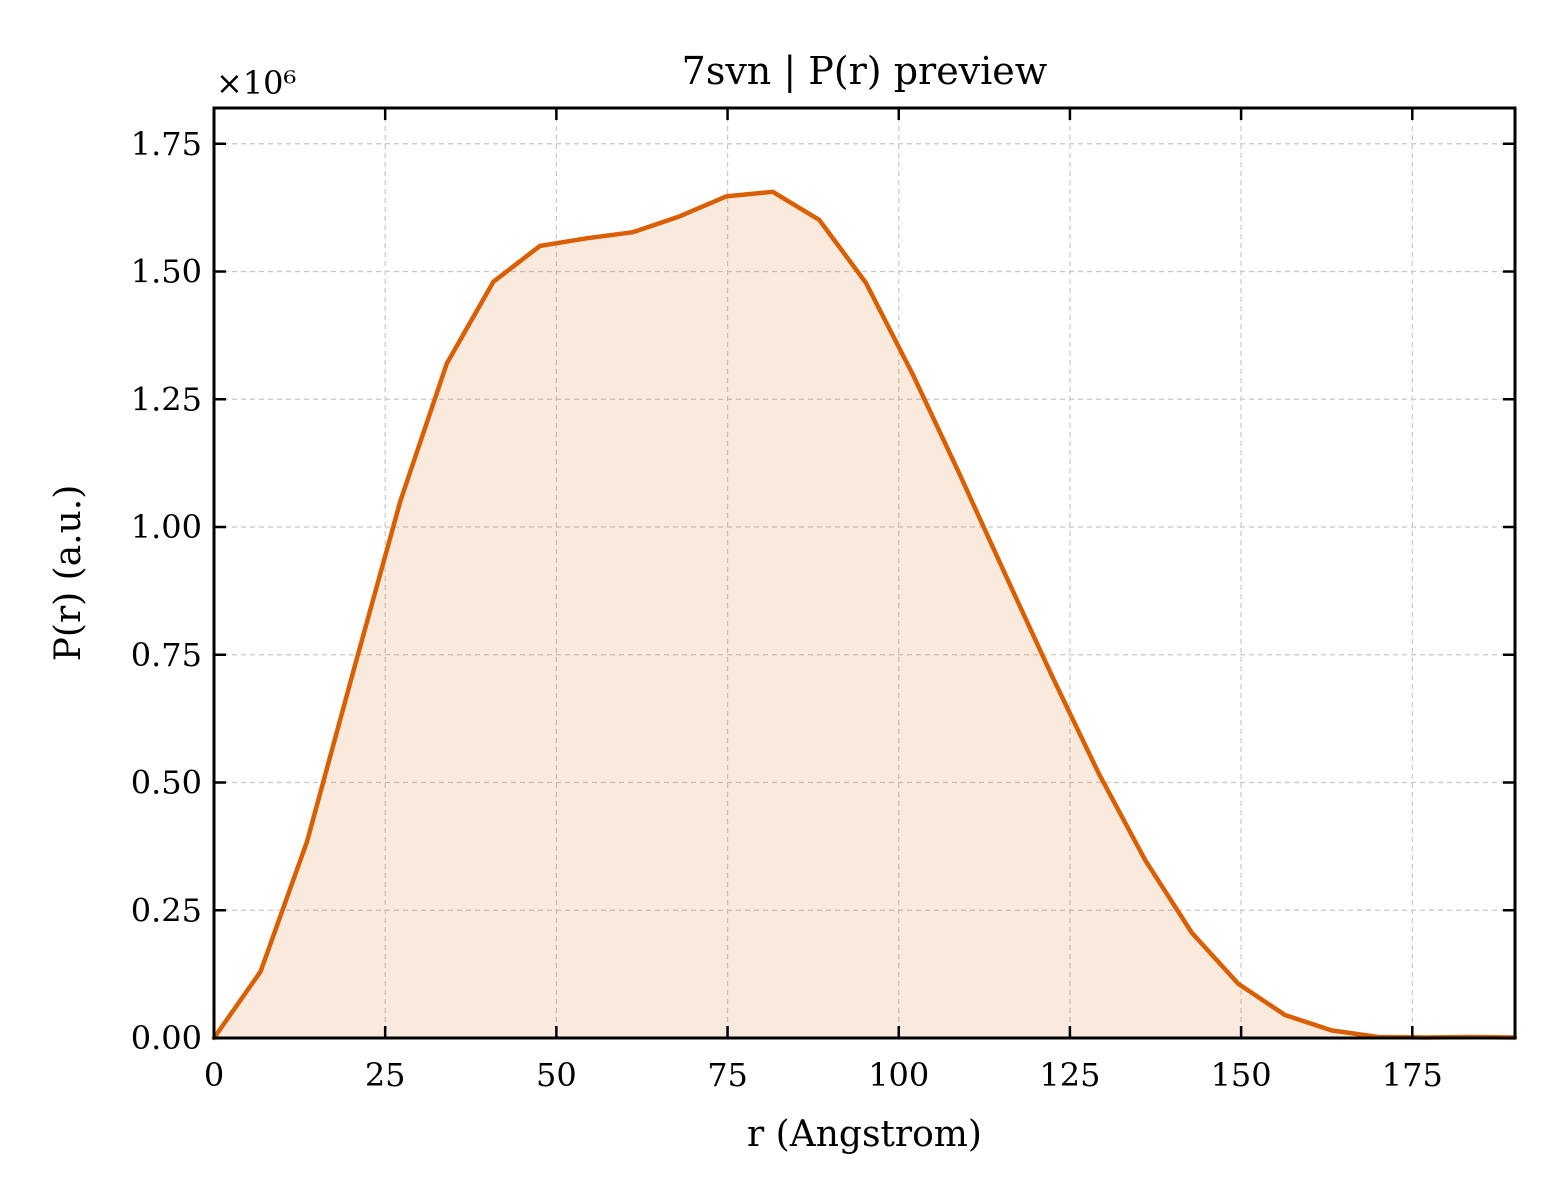 This screenshot has height=1204, width=1560. I want to click on y-tick-label: 1.25, so click(166, 399).